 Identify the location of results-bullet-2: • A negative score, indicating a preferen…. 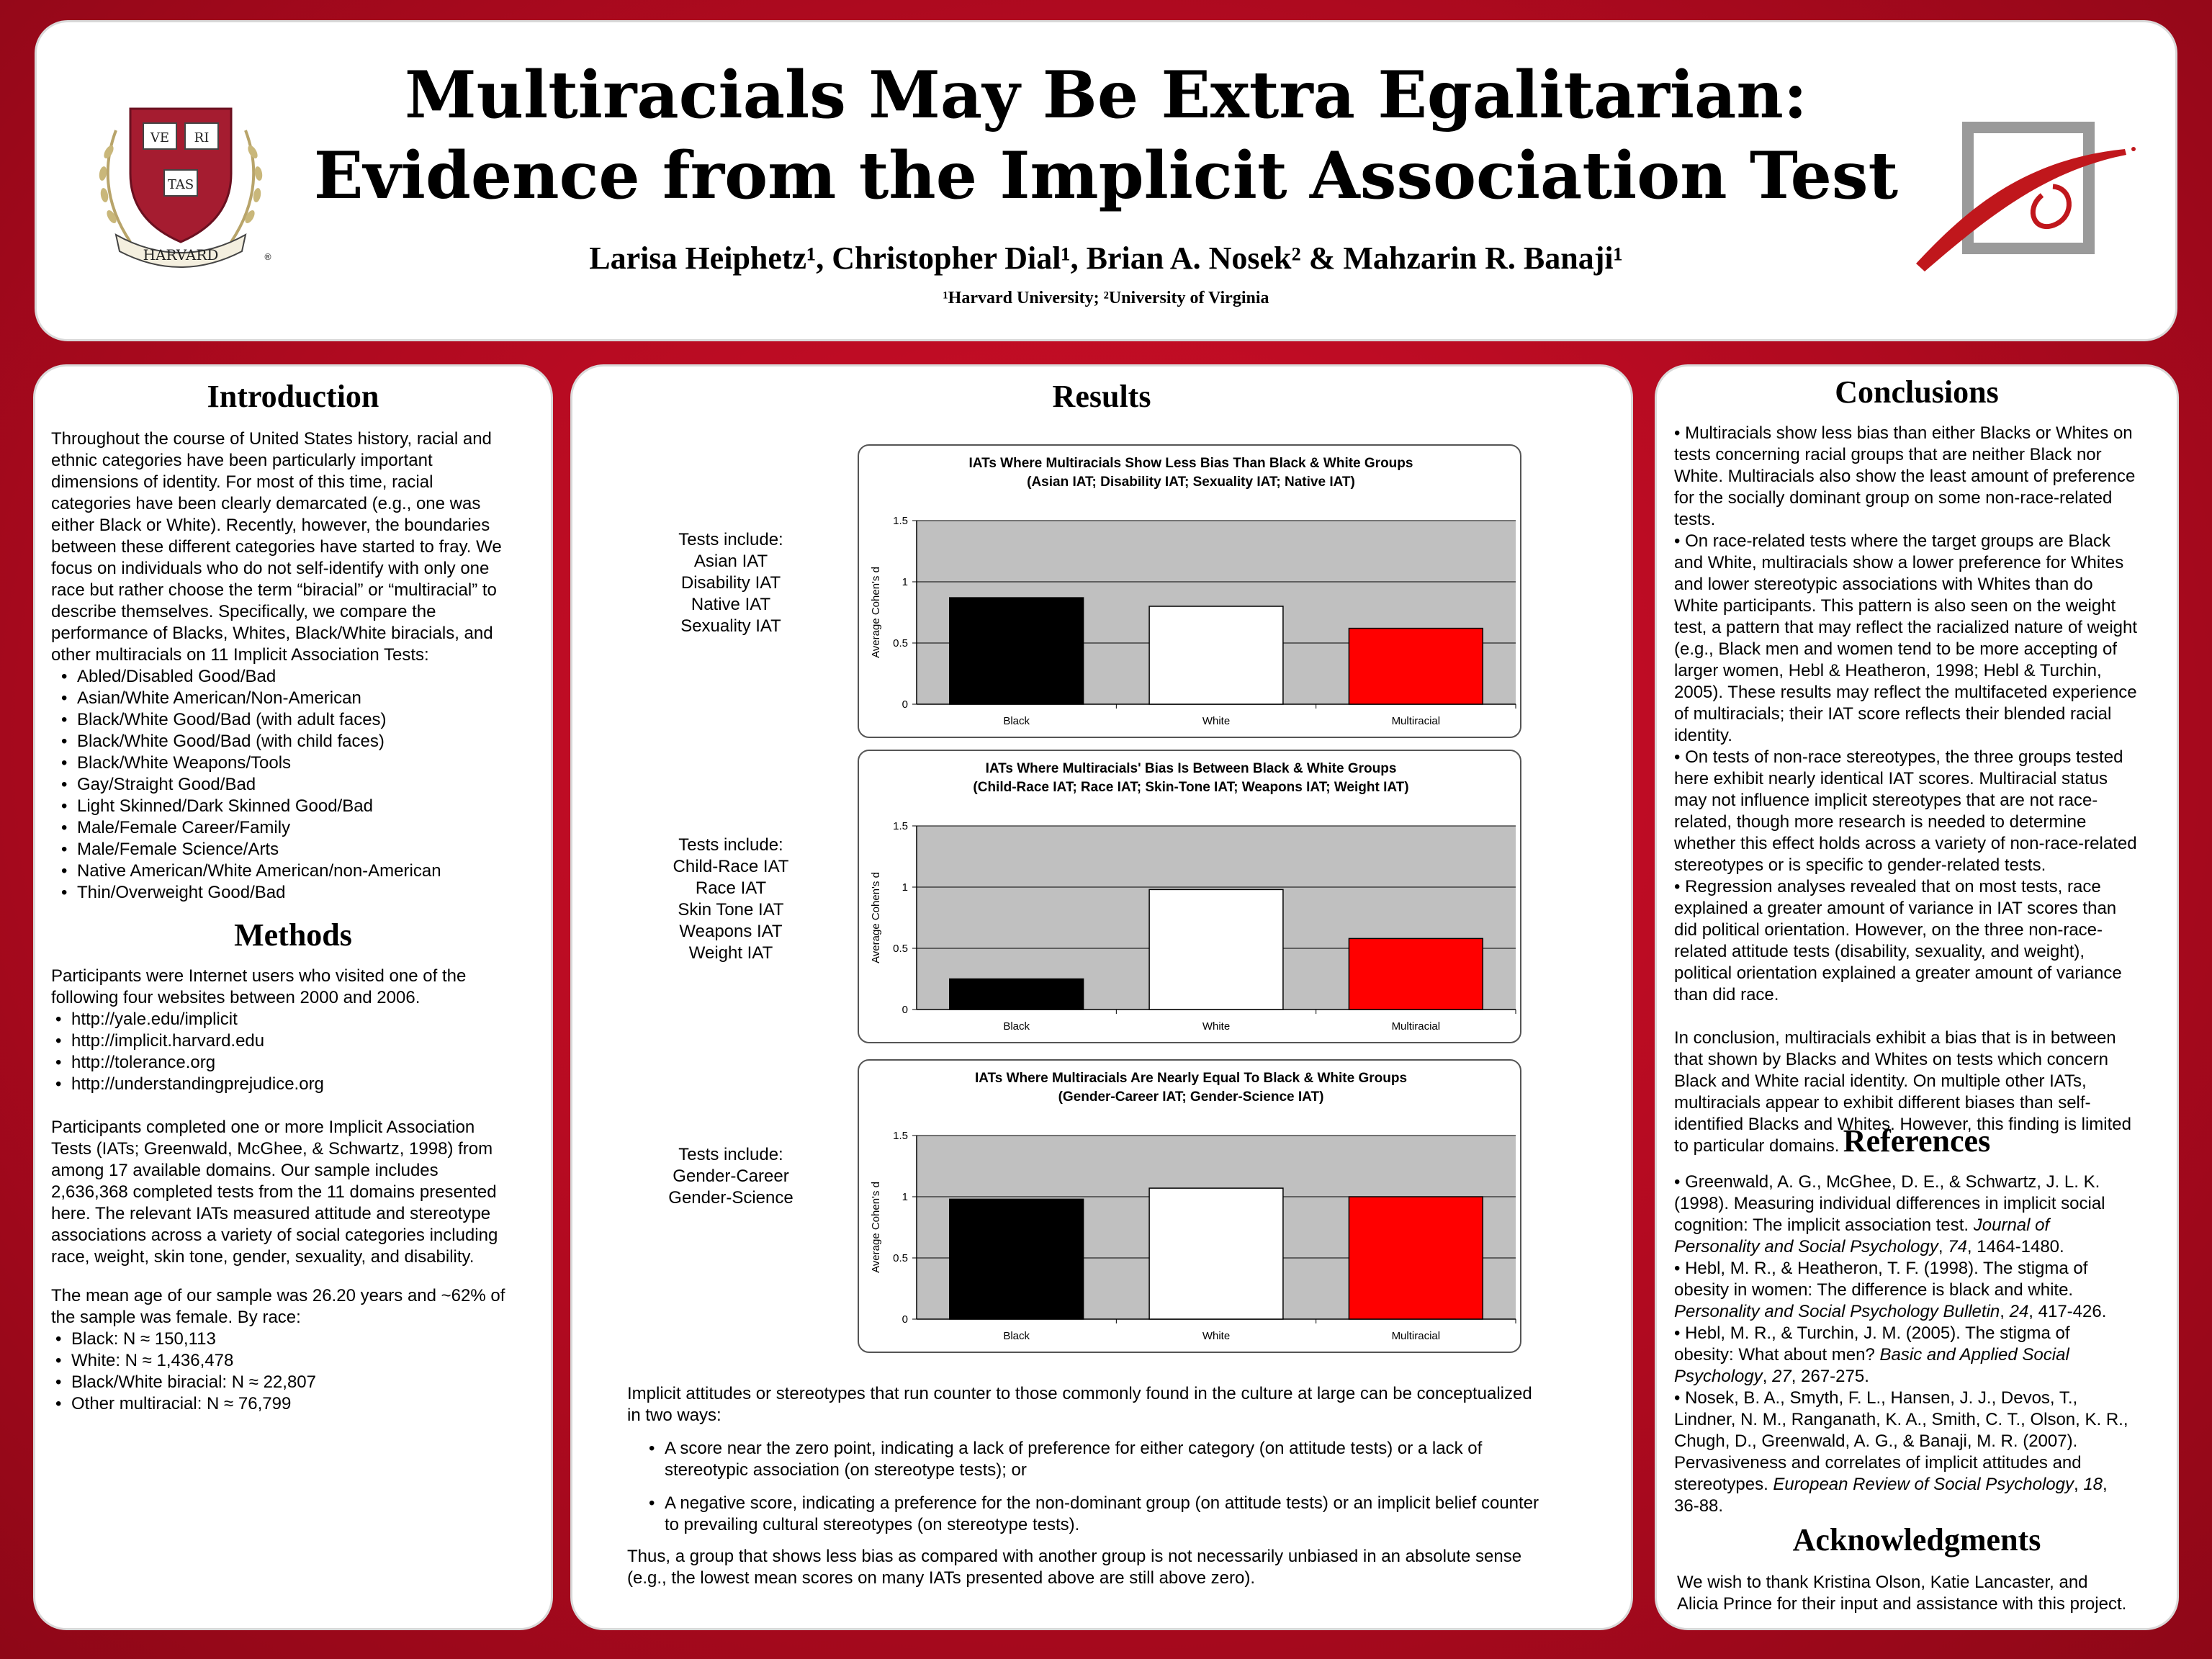
(1135, 1514).